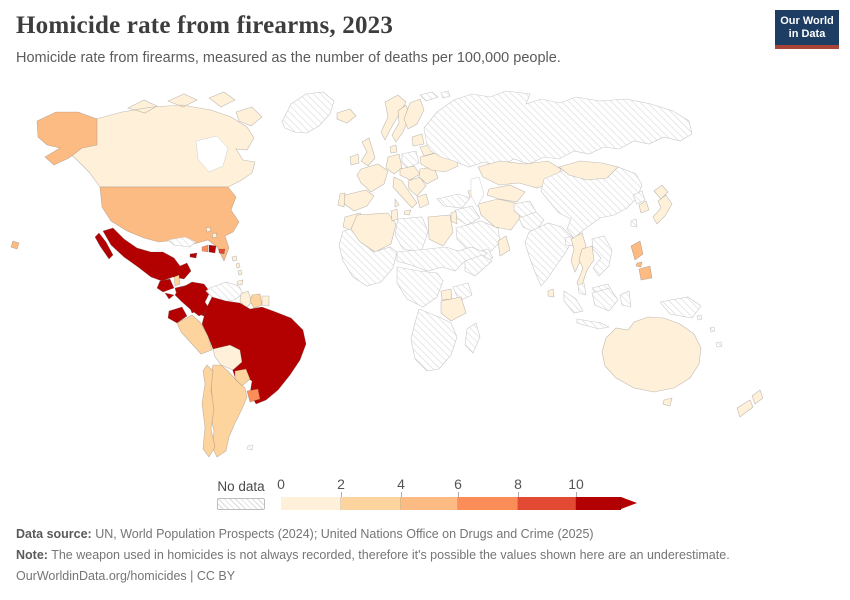 The height and width of the screenshot is (600, 850). What do you see at coordinates (208, 411) in the screenshot?
I see `map-region-chile` at bounding box center [208, 411].